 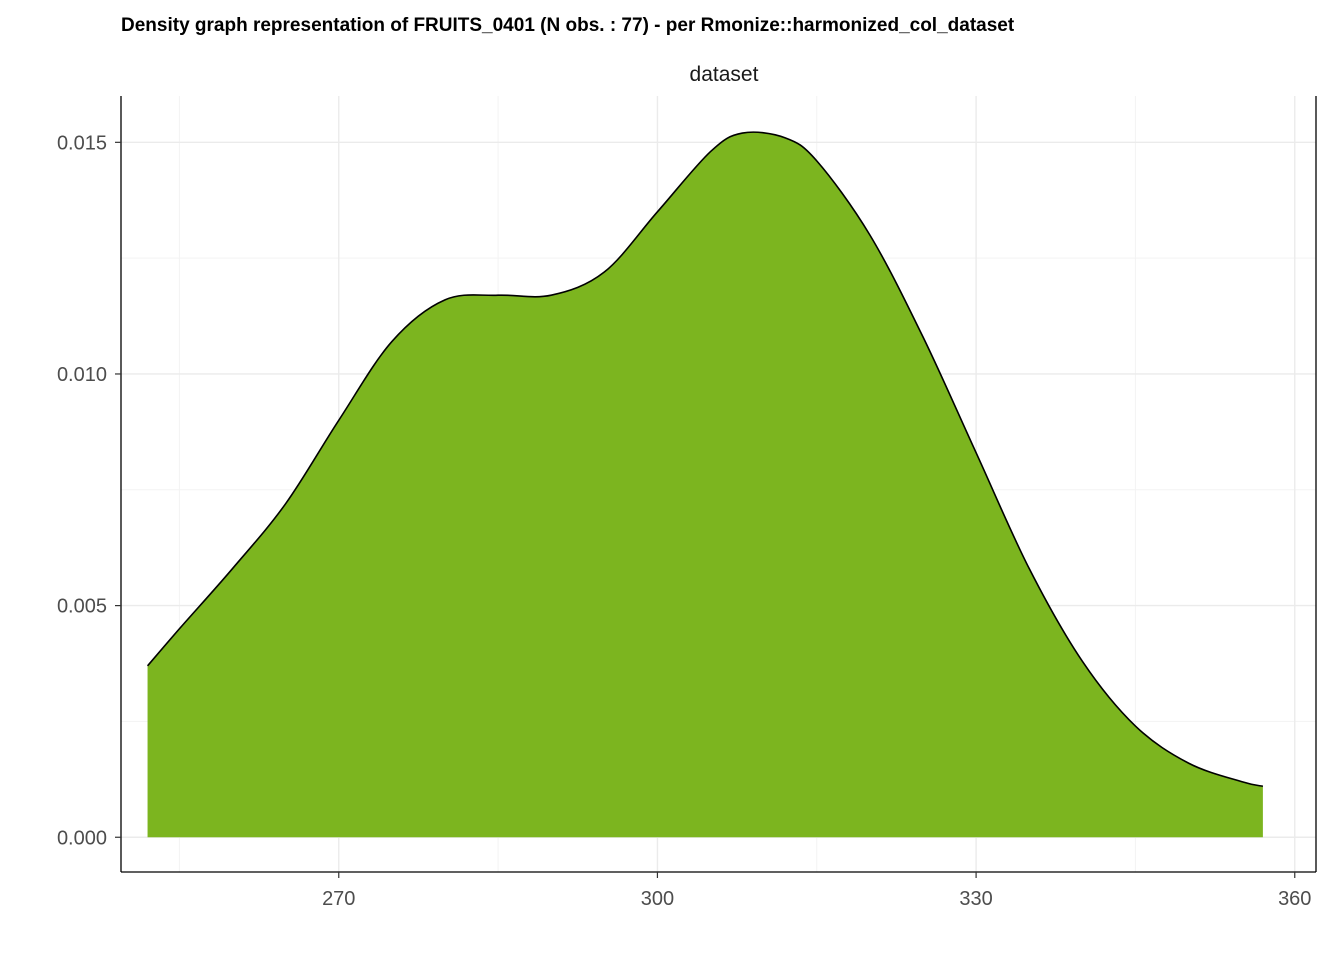 What do you see at coordinates (338, 899) in the screenshot?
I see `x-tick-label: 270` at bounding box center [338, 899].